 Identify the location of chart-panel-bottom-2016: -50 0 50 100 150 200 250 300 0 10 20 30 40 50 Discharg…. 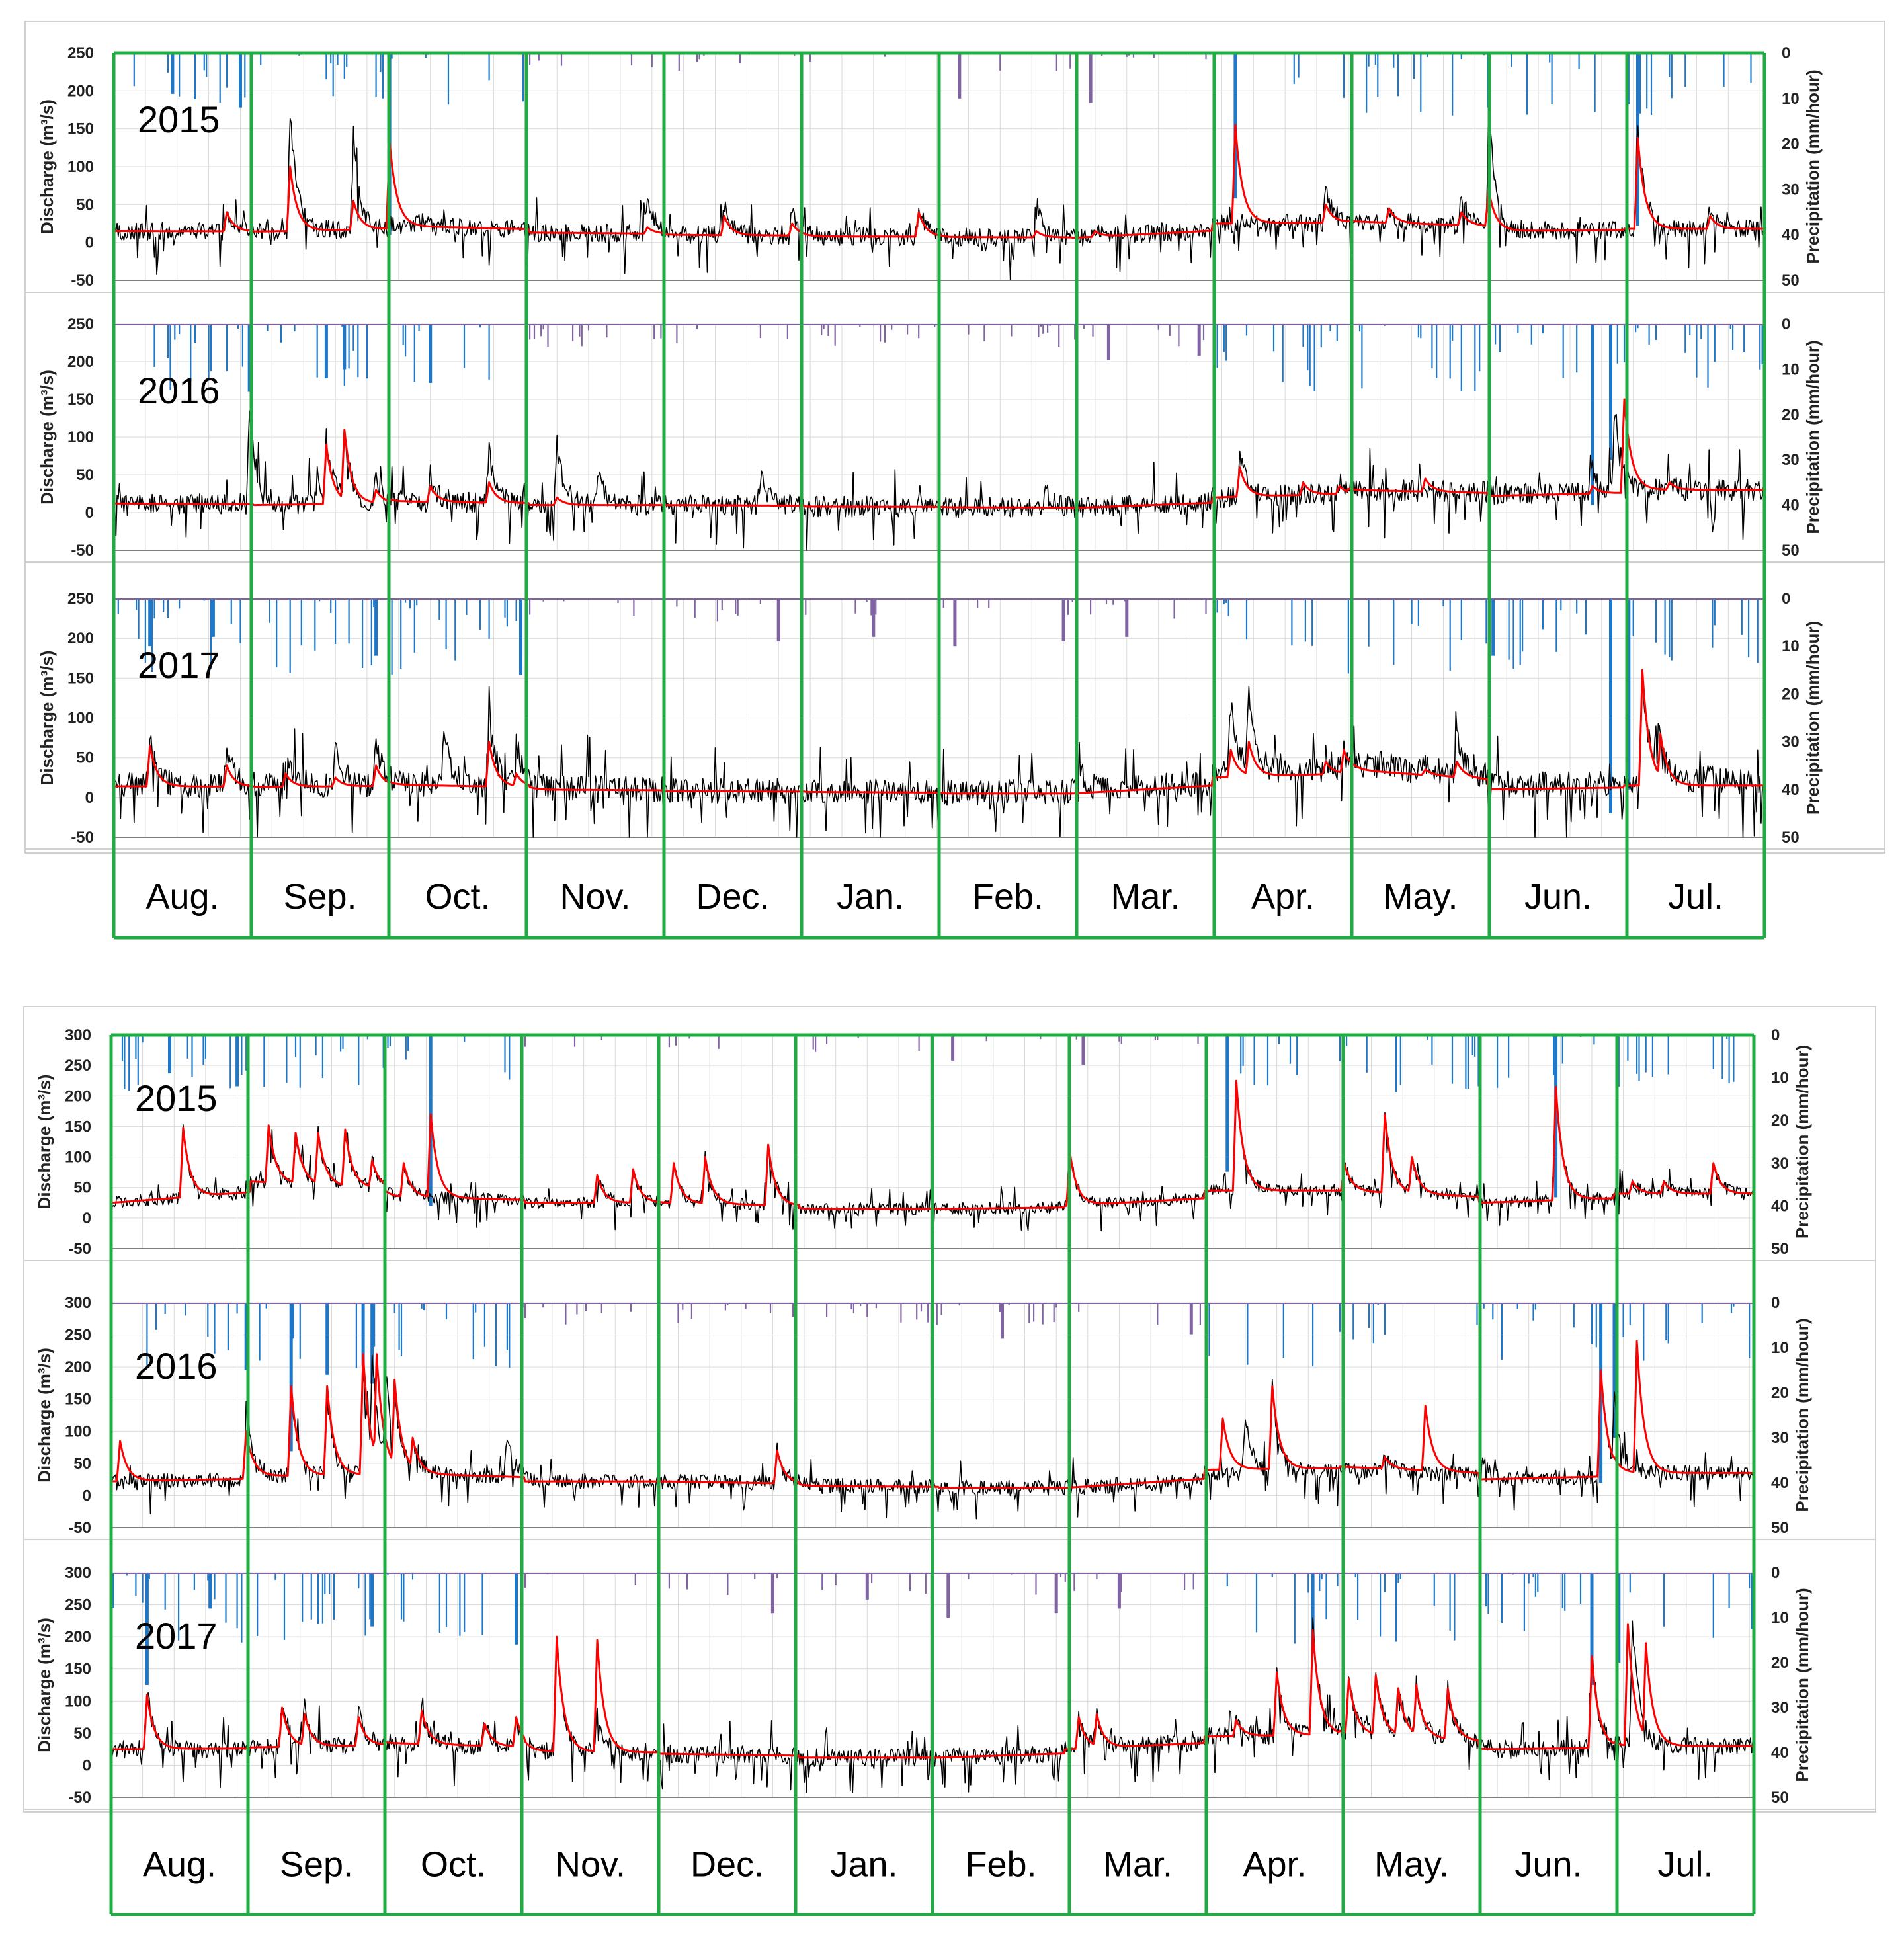
(950, 1417).